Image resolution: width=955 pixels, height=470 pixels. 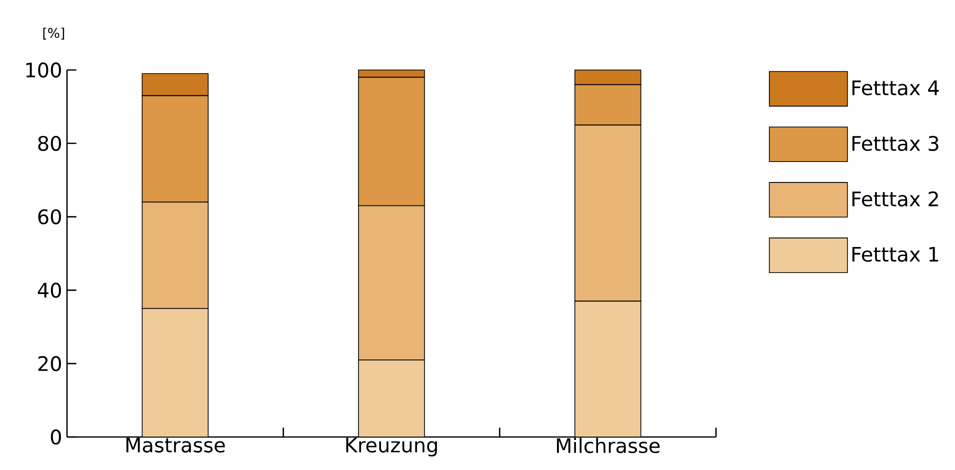 What do you see at coordinates (895, 144) in the screenshot?
I see `legend-label: Fetttax 3` at bounding box center [895, 144].